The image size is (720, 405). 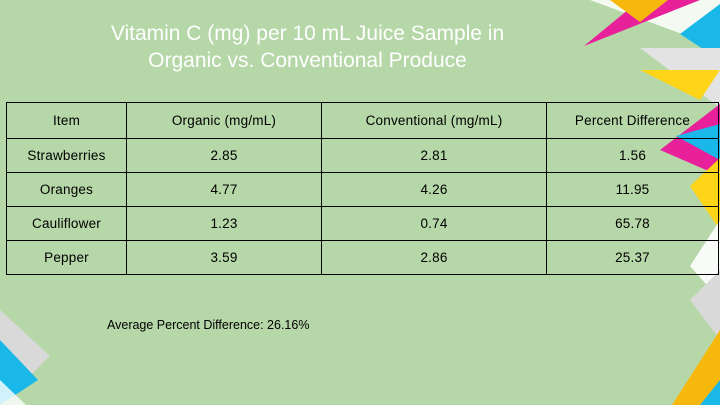 What do you see at coordinates (307, 33) in the screenshot?
I see `slide-title-line-1: Vitamin C (mg) per 10 mL Juice Sample in` at bounding box center [307, 33].